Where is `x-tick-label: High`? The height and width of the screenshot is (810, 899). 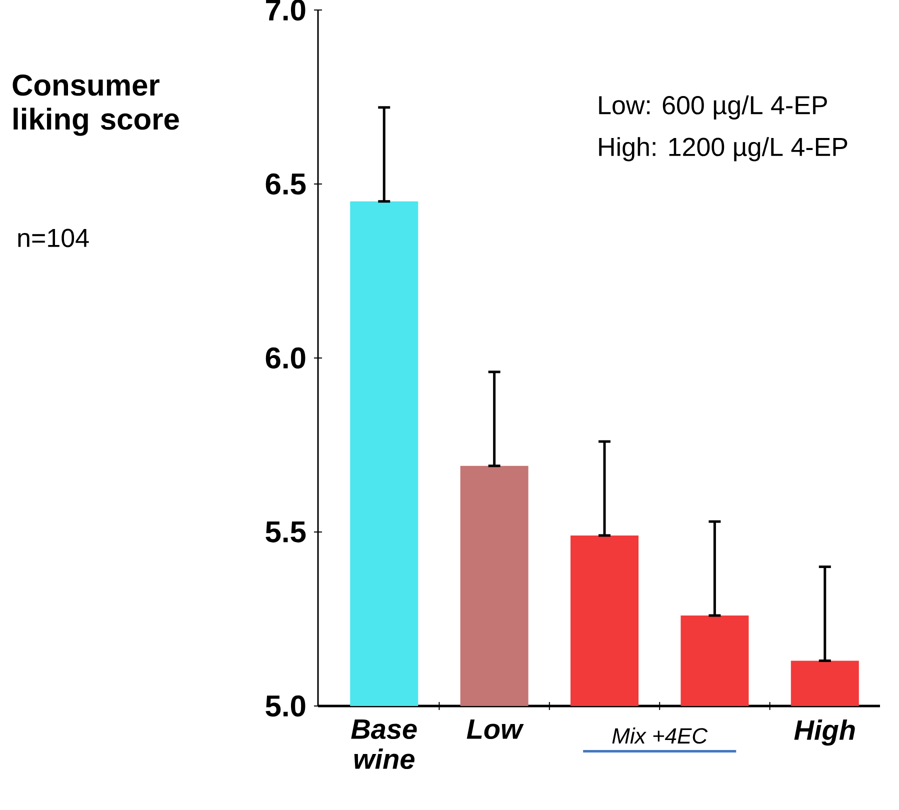 x-tick-label: High is located at coordinates (824, 733).